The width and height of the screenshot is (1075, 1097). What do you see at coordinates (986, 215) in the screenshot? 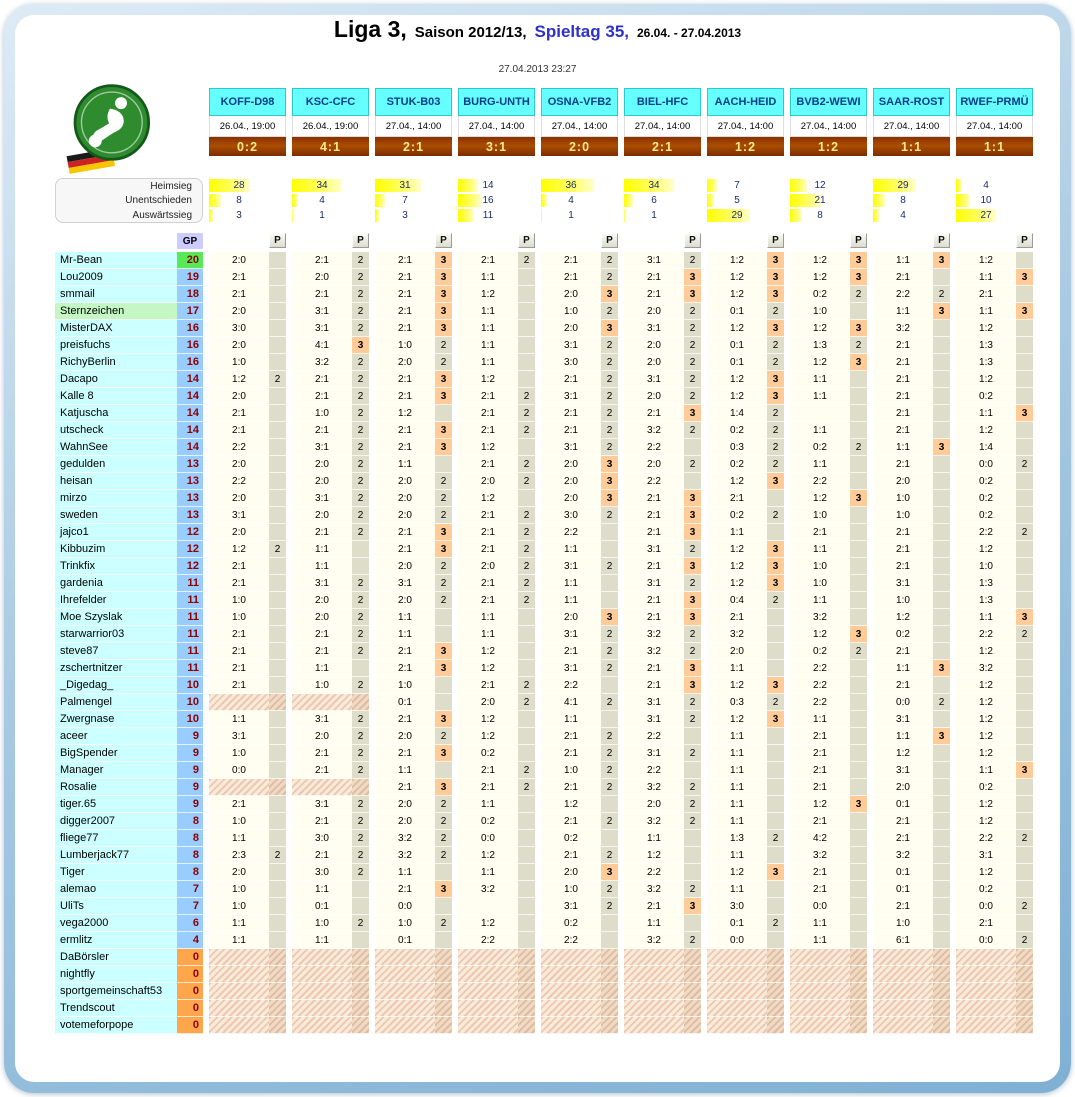
I see `stat-value: 27` at bounding box center [986, 215].